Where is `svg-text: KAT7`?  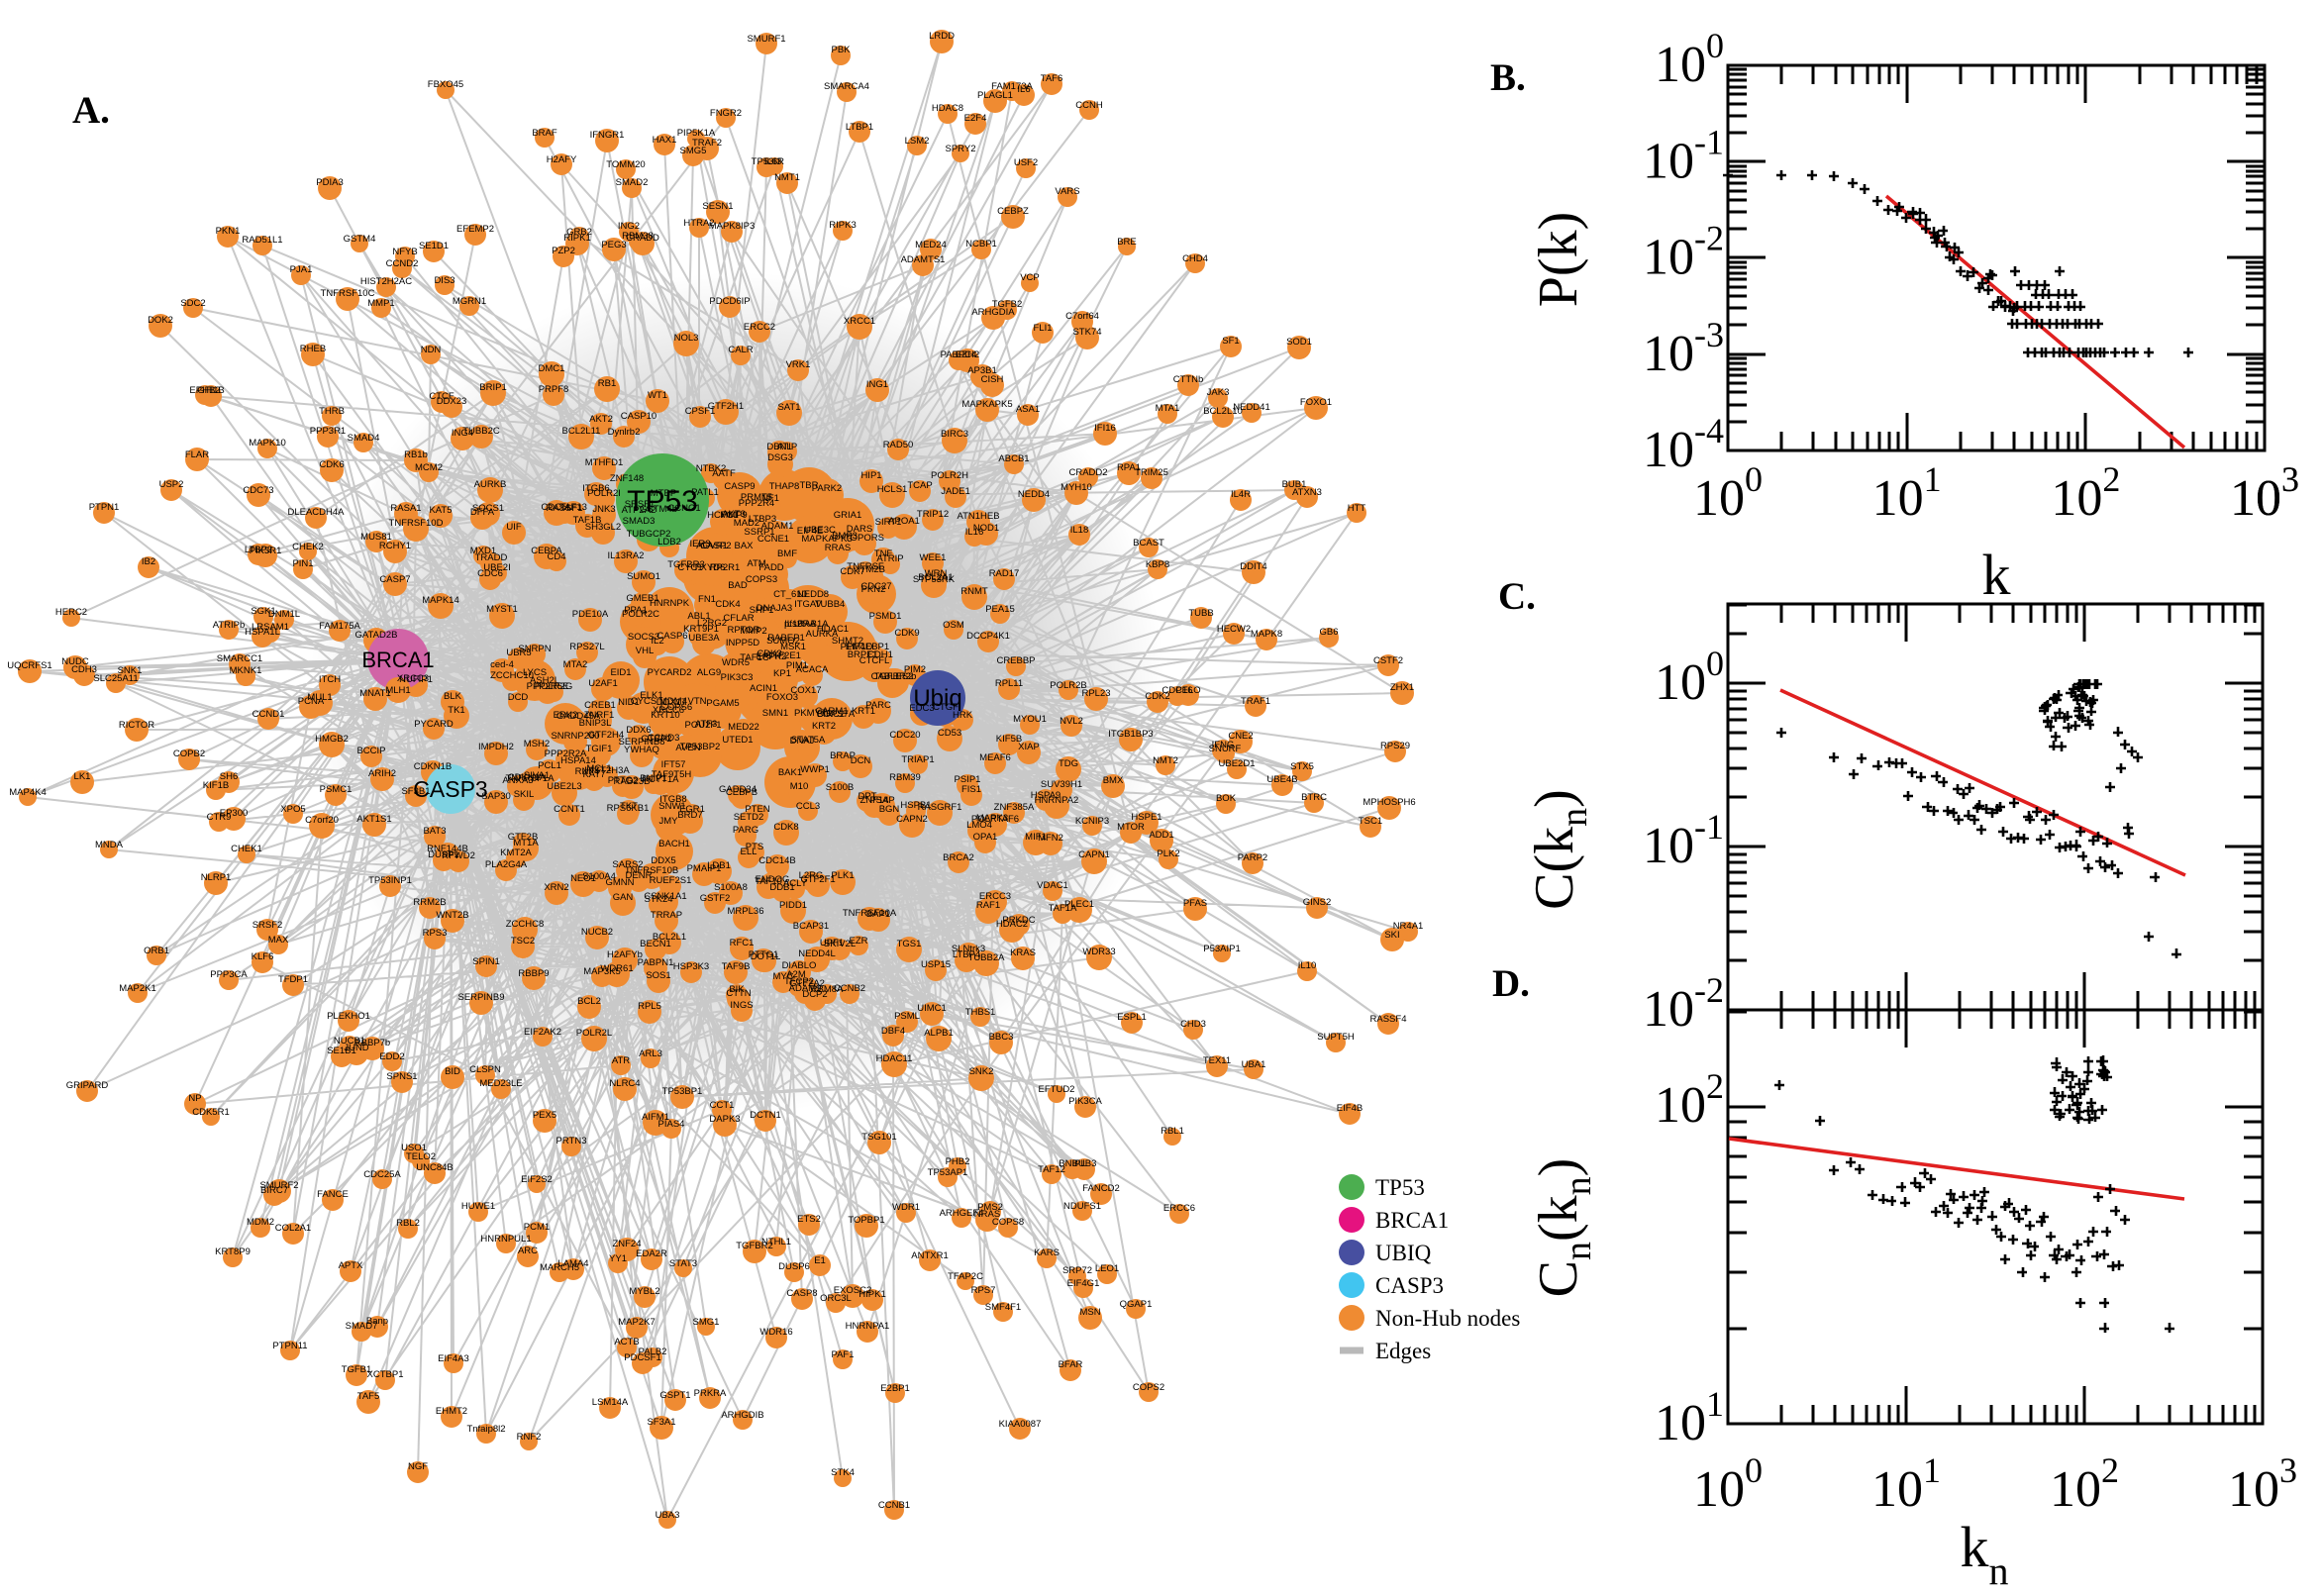 svg-text: KAT7 is located at coordinates (593, 774).